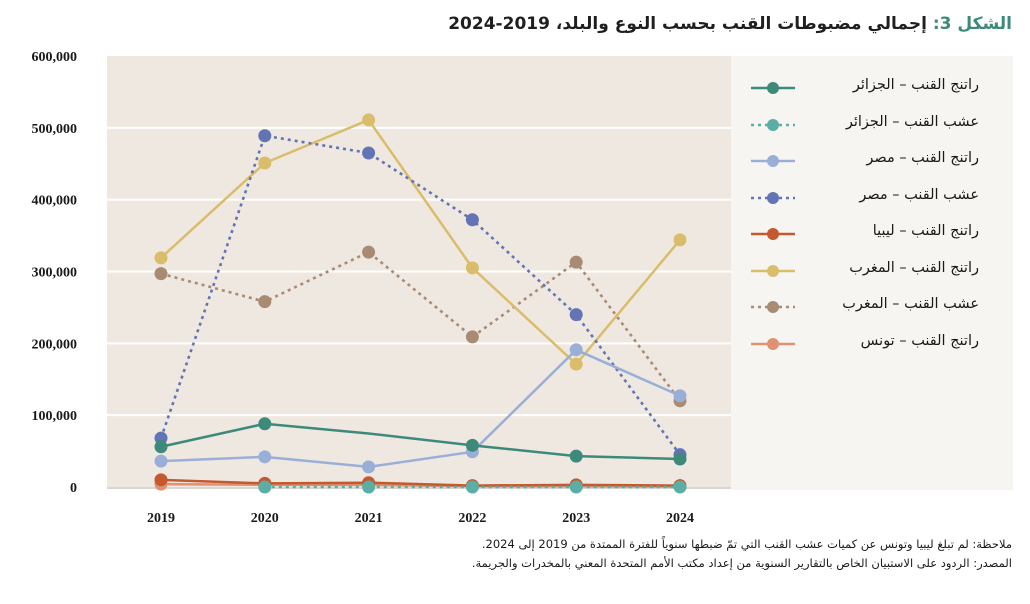 The image size is (1030, 604). I want to click on legend-label: عشب القنب – الجزائر, so click(912, 121).